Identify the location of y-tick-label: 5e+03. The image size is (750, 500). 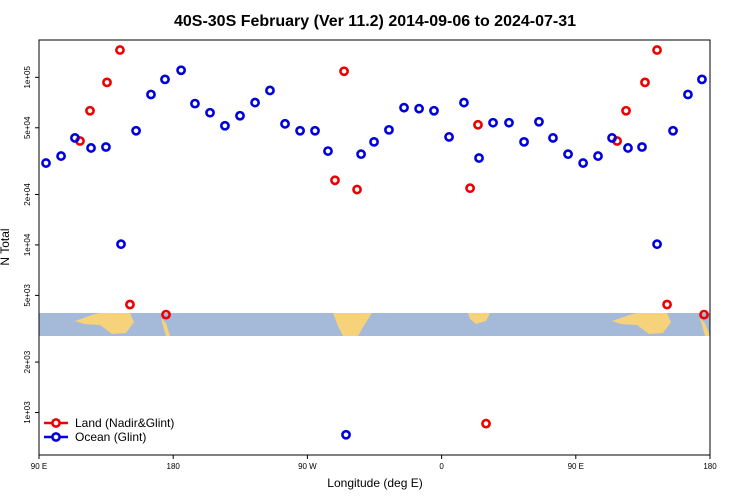
(27, 295).